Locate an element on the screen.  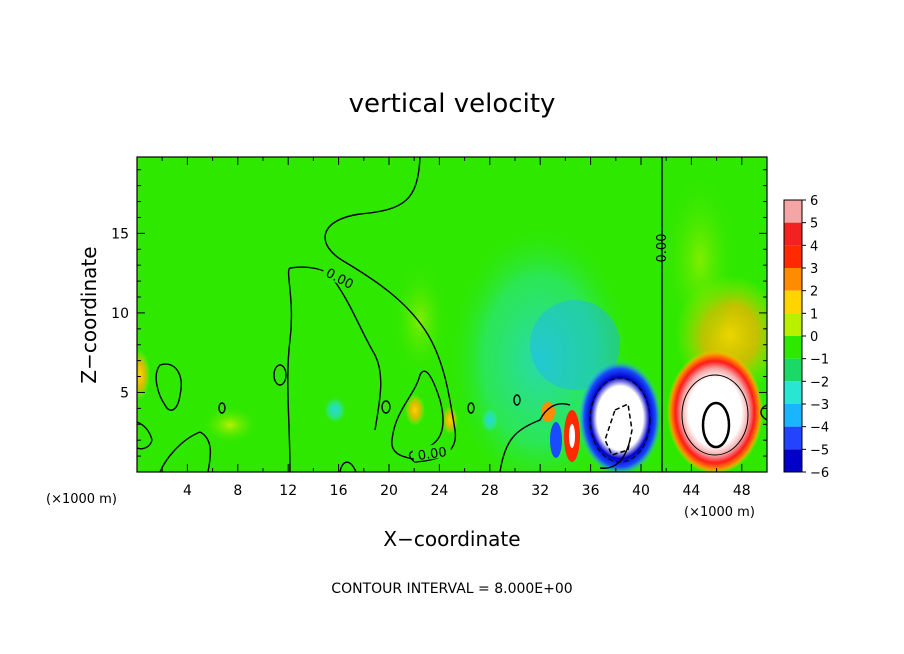
contour-label-3: 0.00 is located at coordinates (662, 248).